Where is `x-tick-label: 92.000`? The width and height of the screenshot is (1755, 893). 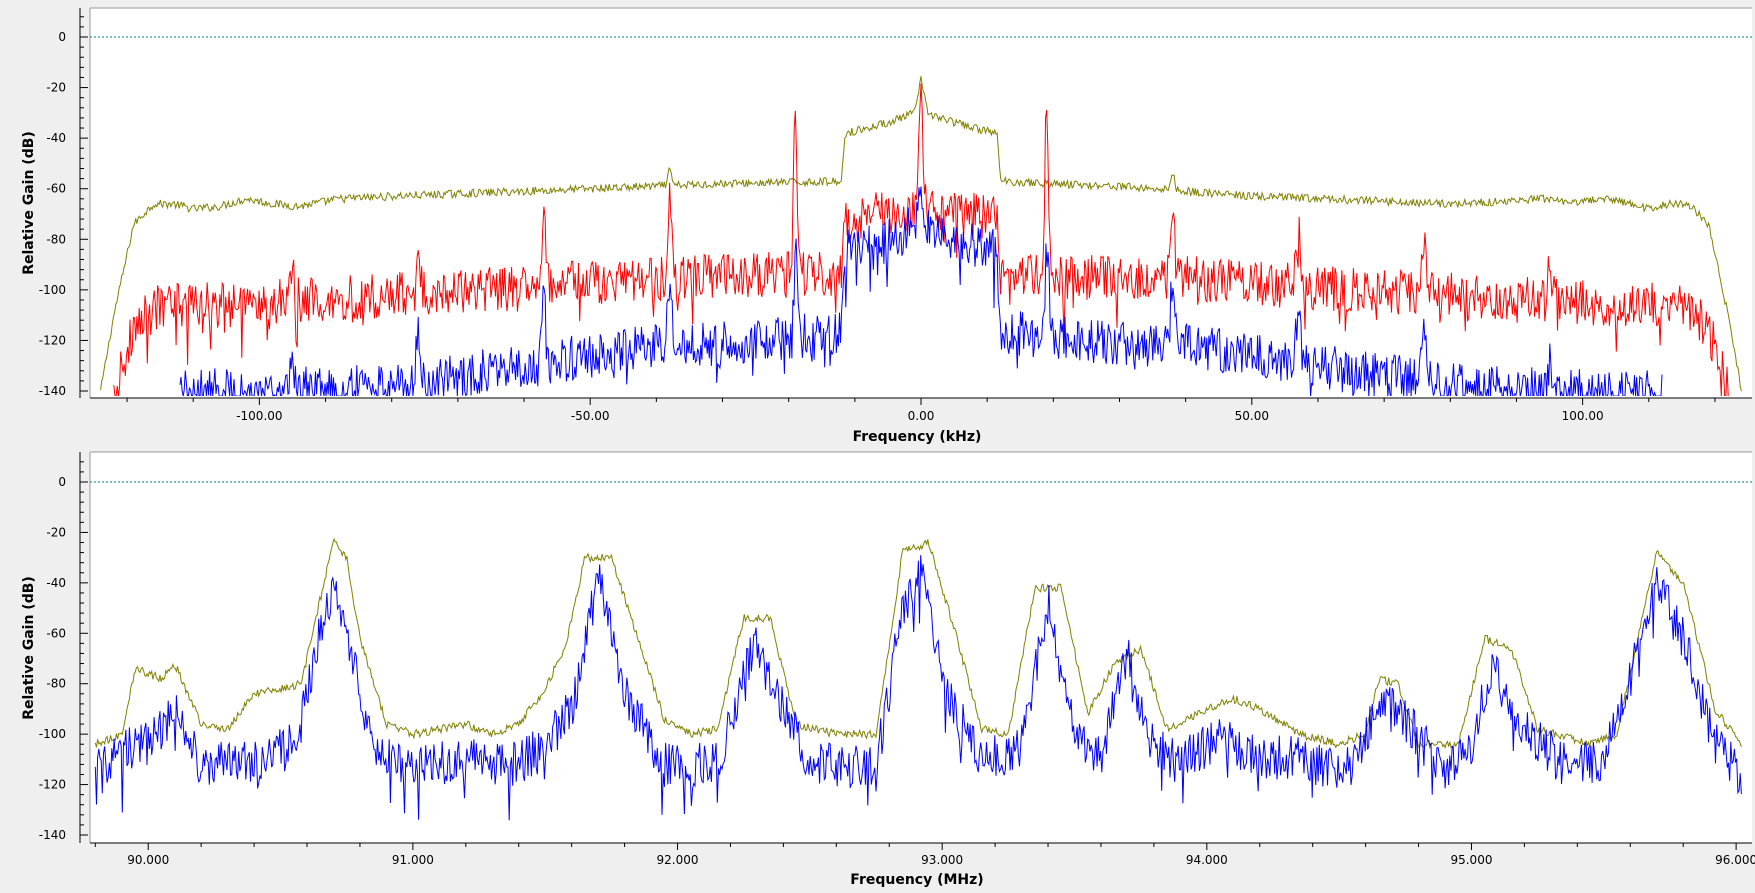
x-tick-label: 92.000 is located at coordinates (678, 860).